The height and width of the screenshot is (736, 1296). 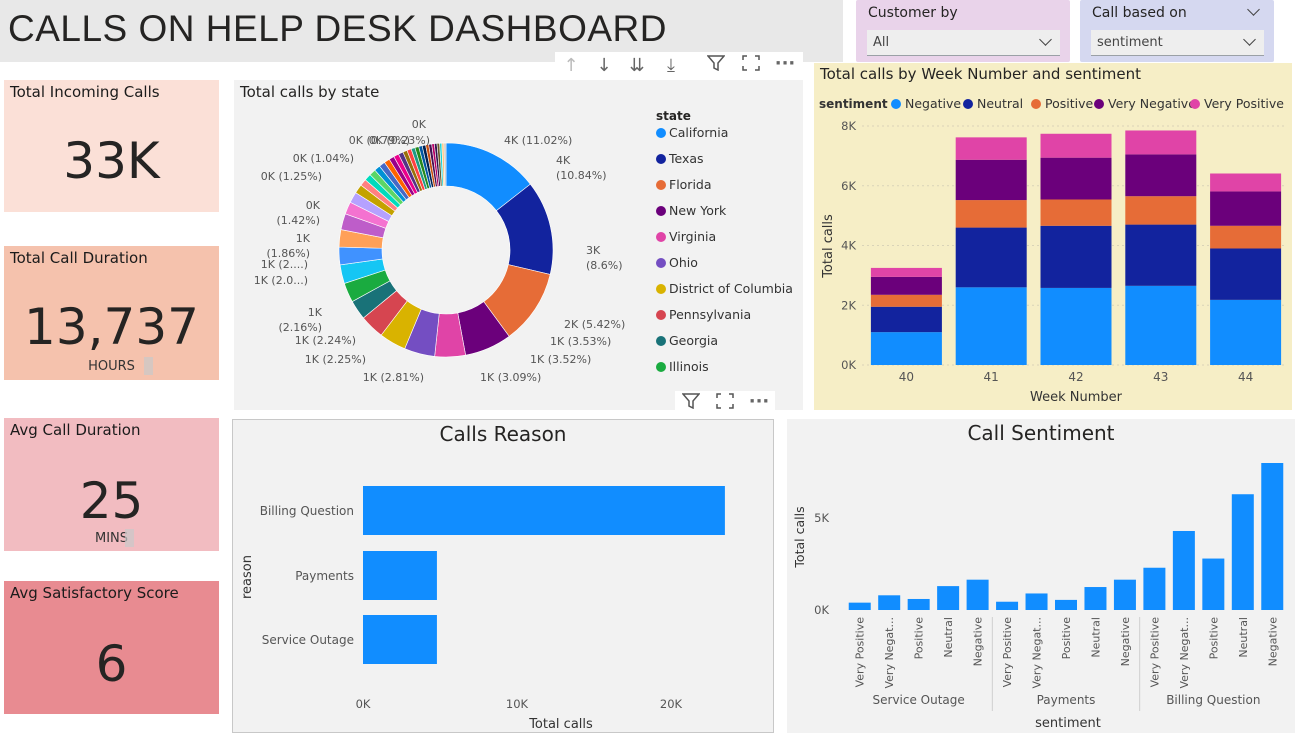 What do you see at coordinates (1075, 377) in the screenshot?
I see `x-tick-label: 42` at bounding box center [1075, 377].